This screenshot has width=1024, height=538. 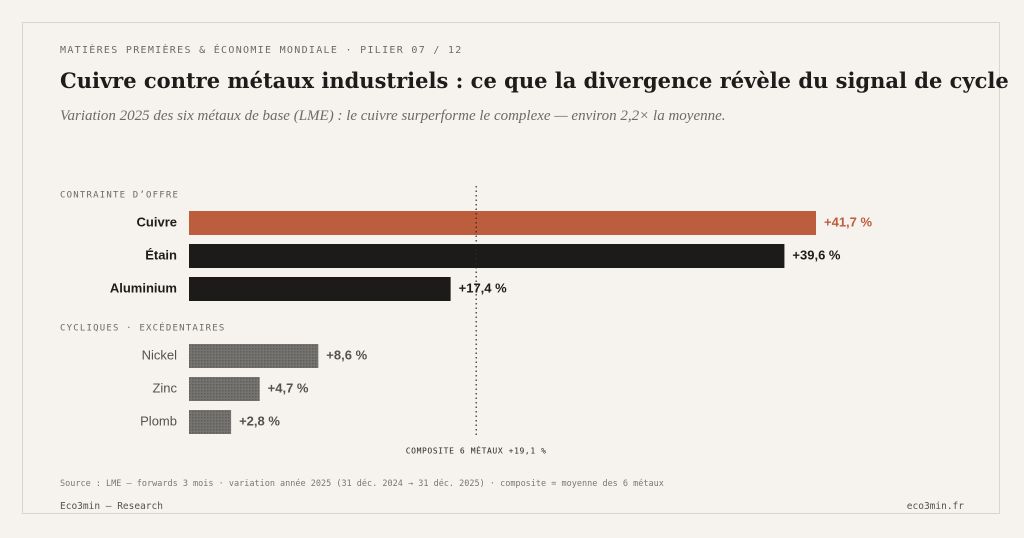 What do you see at coordinates (254, 356) in the screenshot?
I see `bar-nickel` at bounding box center [254, 356].